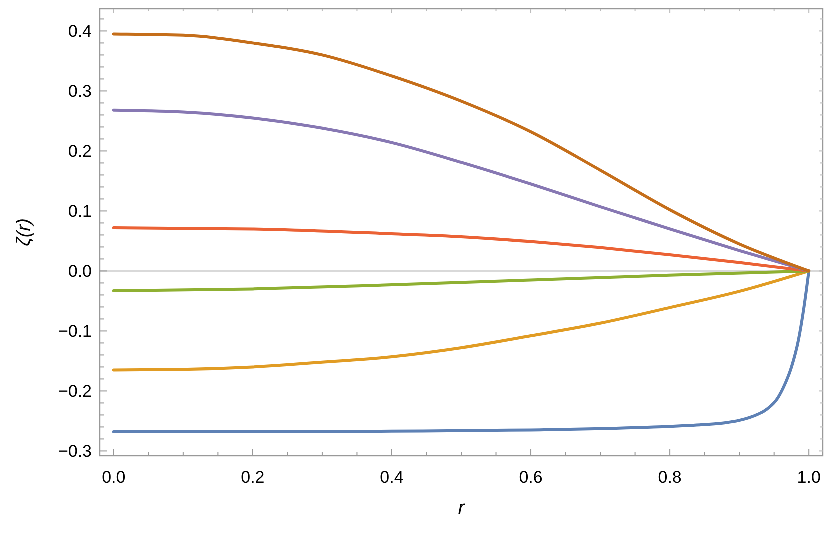 The width and height of the screenshot is (836, 534). I want to click on y-tick-label: −0.2, so click(75, 392).